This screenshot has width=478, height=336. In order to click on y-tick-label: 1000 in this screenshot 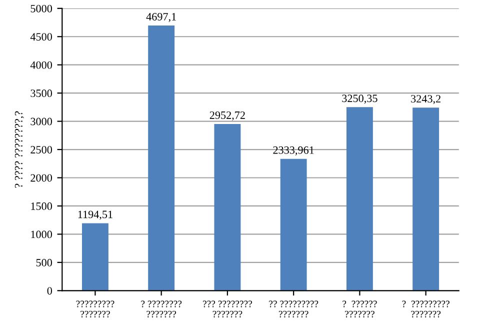, I will do `click(41, 234)`.